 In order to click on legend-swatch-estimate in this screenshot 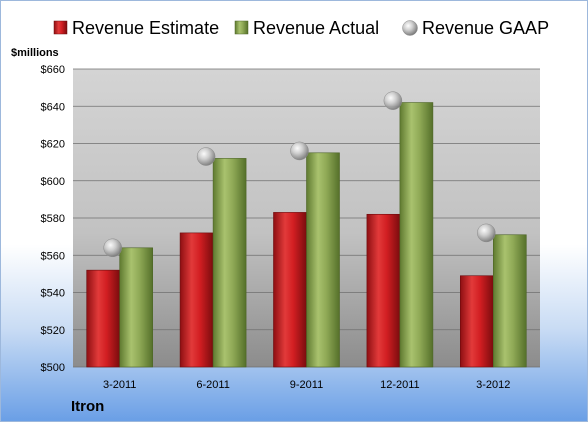, I will do `click(60, 27)`.